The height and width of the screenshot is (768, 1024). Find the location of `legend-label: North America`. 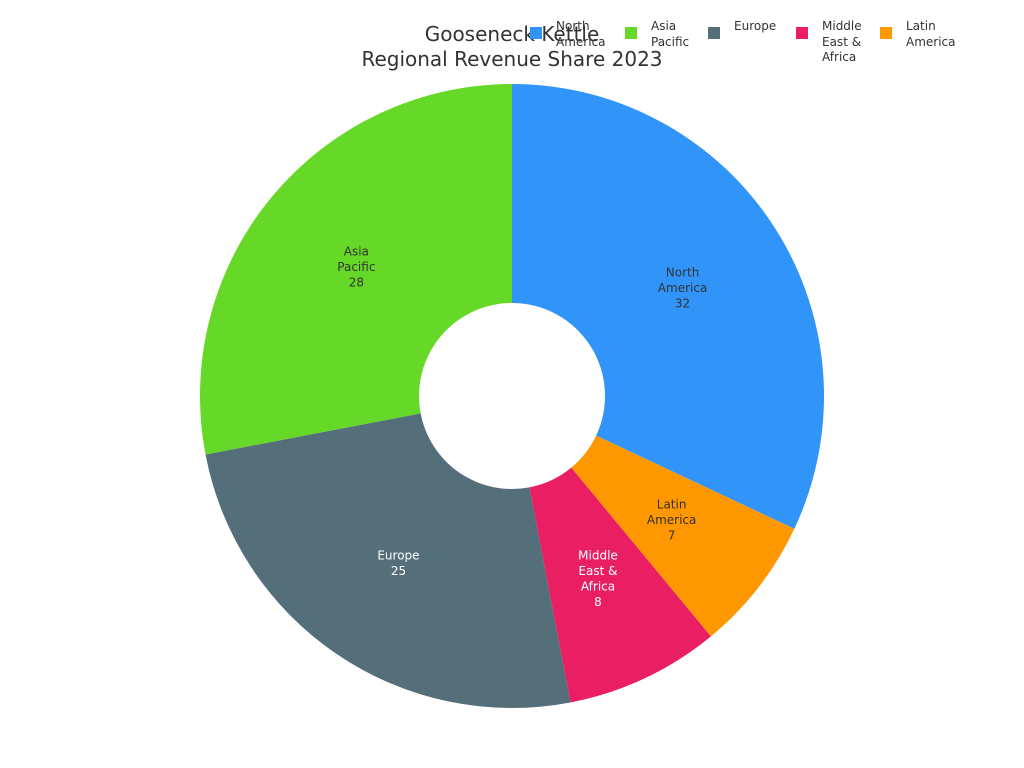

legend-label: North America is located at coordinates (581, 34).